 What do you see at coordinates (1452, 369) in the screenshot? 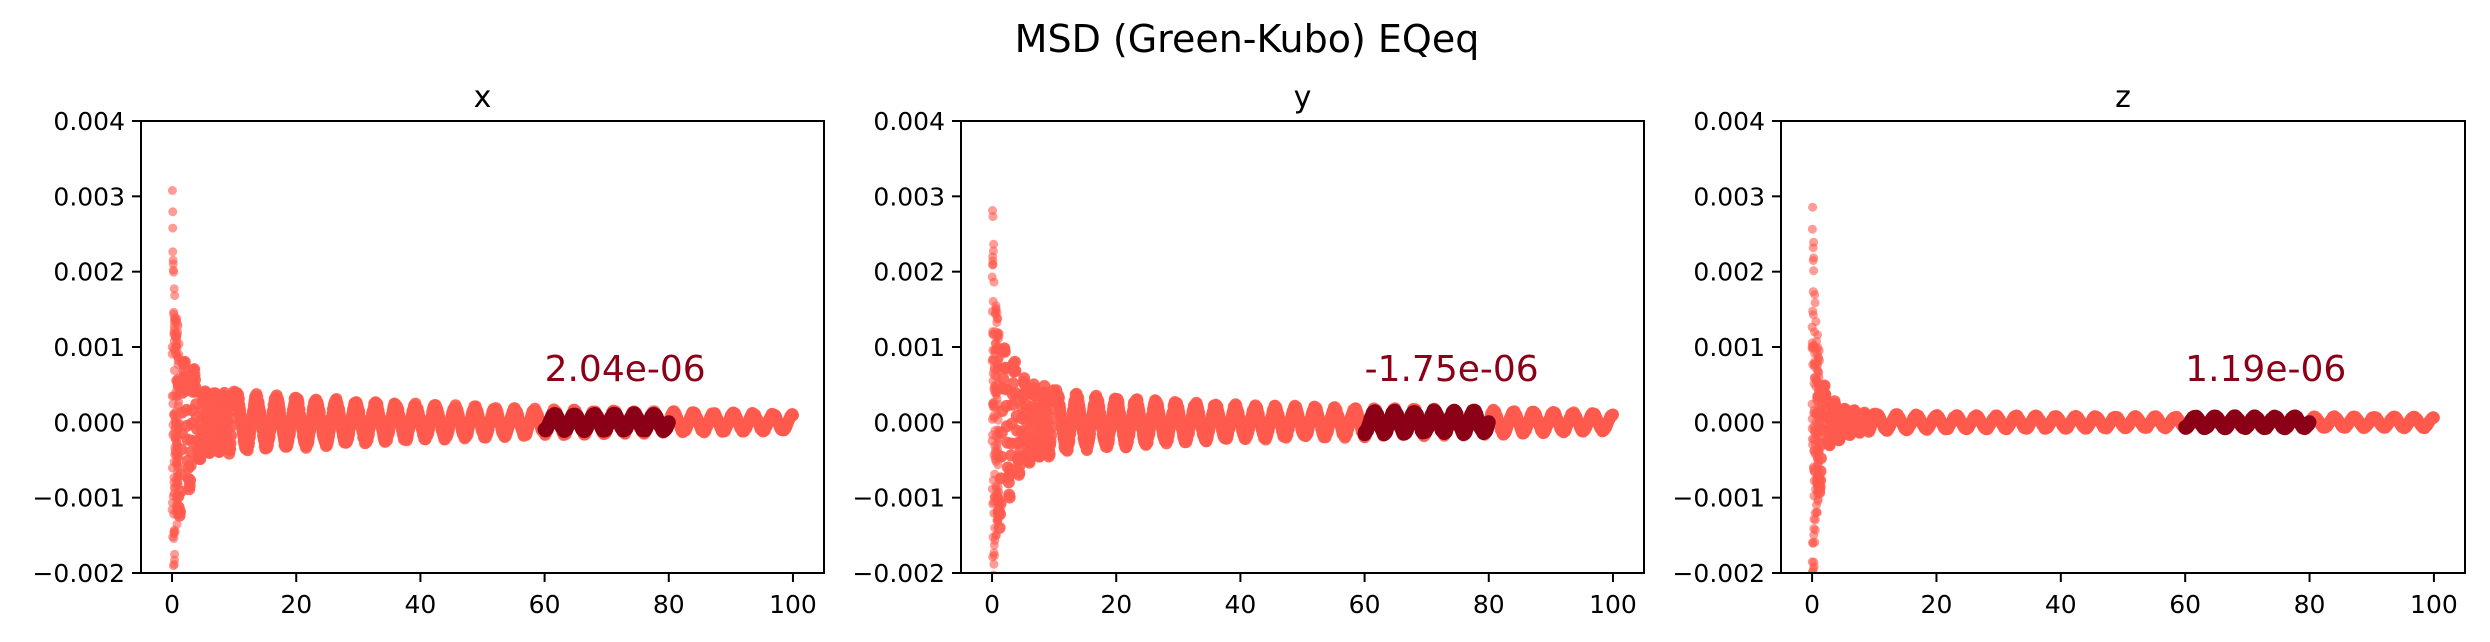
I see `fit-value-annotation: -1.75e-06` at bounding box center [1452, 369].